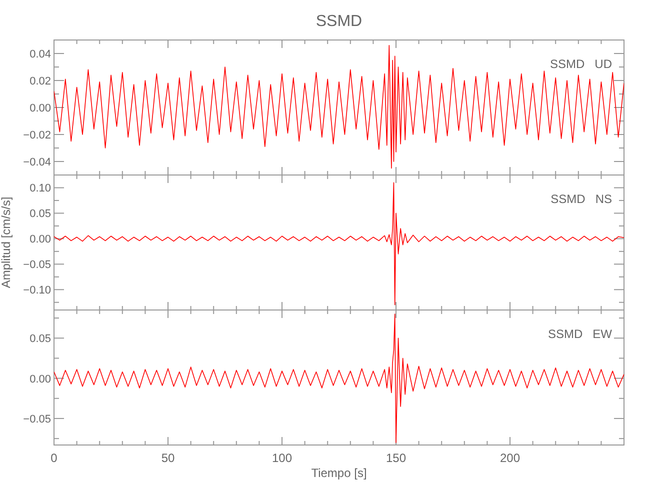  What do you see at coordinates (37, 136) in the screenshot?
I see `y-tick-label: −0.02` at bounding box center [37, 136].